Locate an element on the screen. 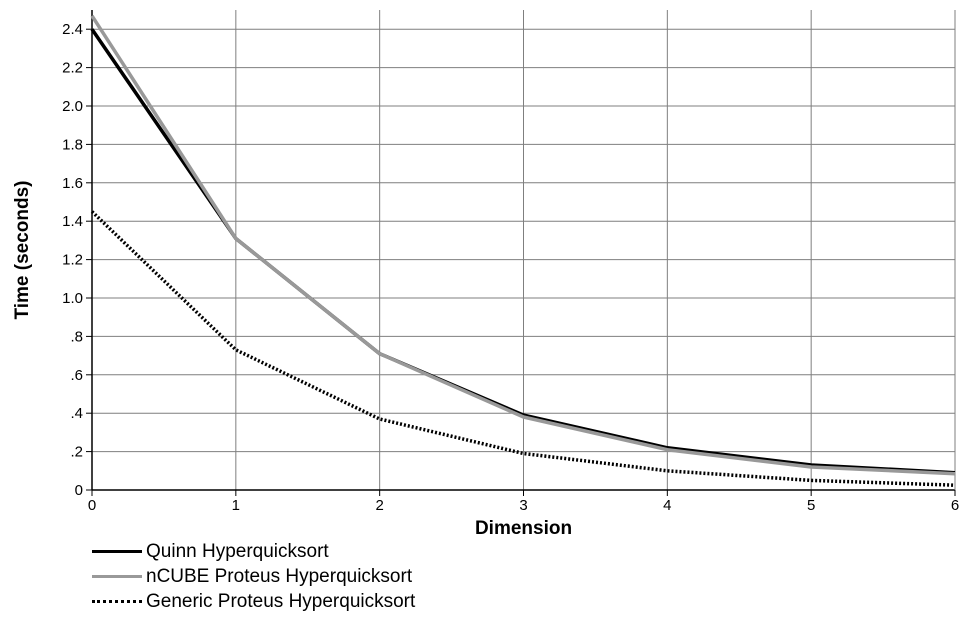 The image size is (961, 623). legend-item-quinn: Quinn Hyperquicksort is located at coordinates (253, 551).